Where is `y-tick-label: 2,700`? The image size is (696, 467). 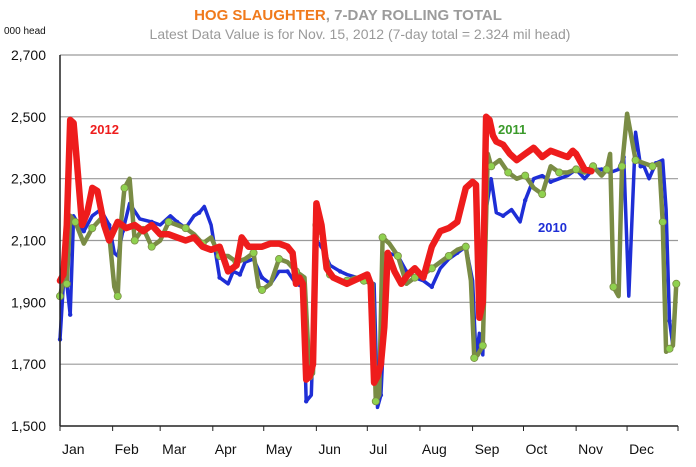
y-tick-label: 2,700 is located at coordinates (28, 55).